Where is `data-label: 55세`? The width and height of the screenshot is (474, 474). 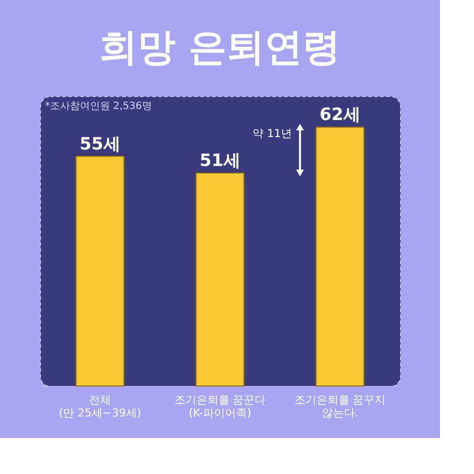 data-label: 55세 is located at coordinates (100, 144).